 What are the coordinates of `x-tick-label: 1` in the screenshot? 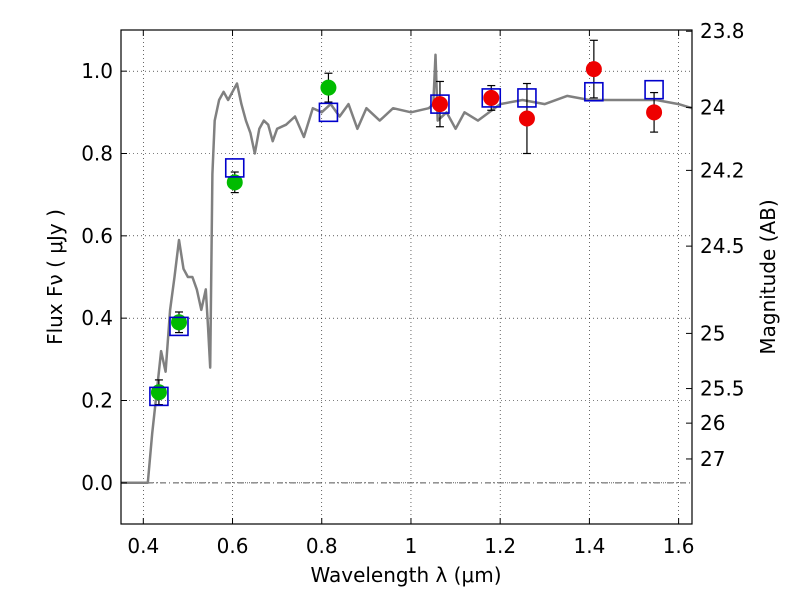 It's located at (411, 546).